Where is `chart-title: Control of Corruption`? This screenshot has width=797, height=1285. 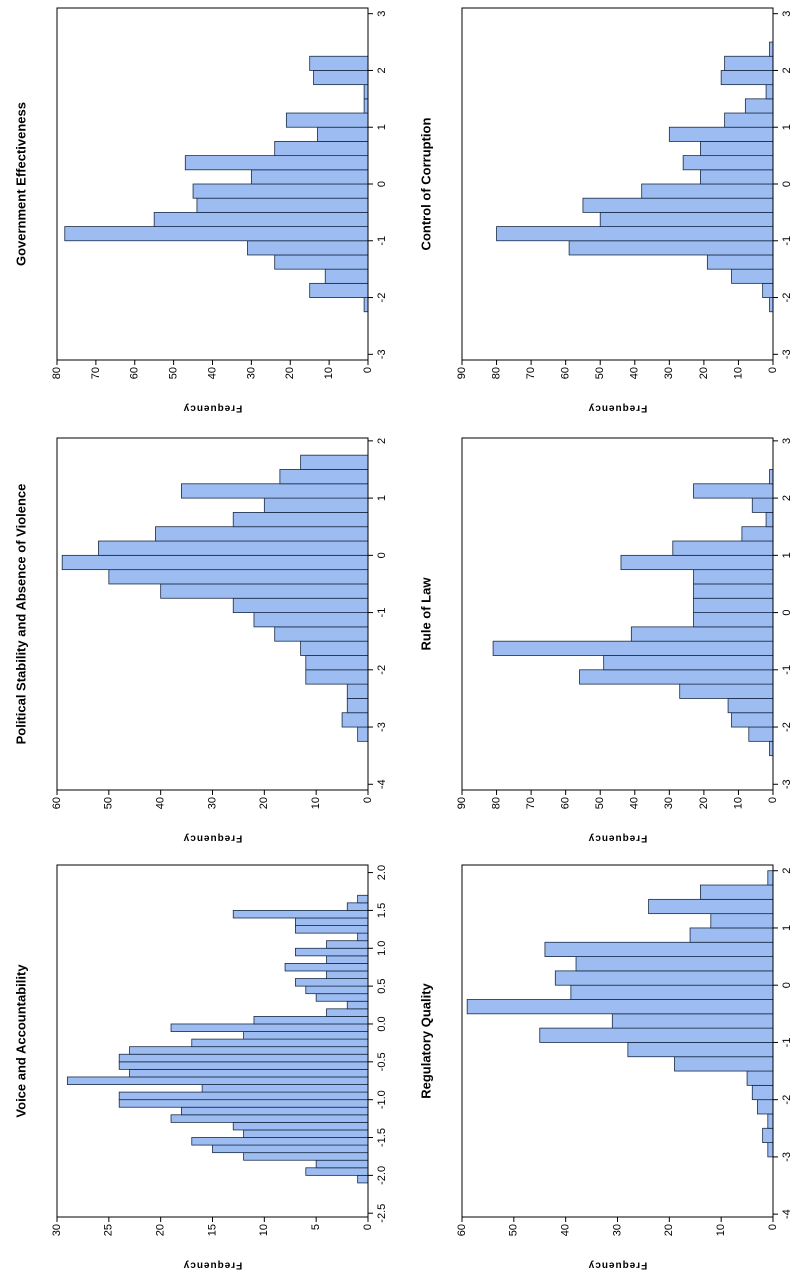 chart-title: Control of Corruption is located at coordinates (425, 184).